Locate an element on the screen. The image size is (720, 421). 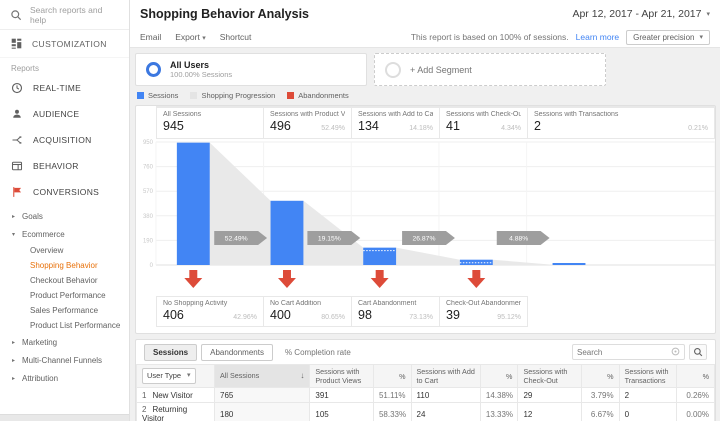
sidebar-item-customization: CUSTOMIZATION is located at coordinates (64, 44).